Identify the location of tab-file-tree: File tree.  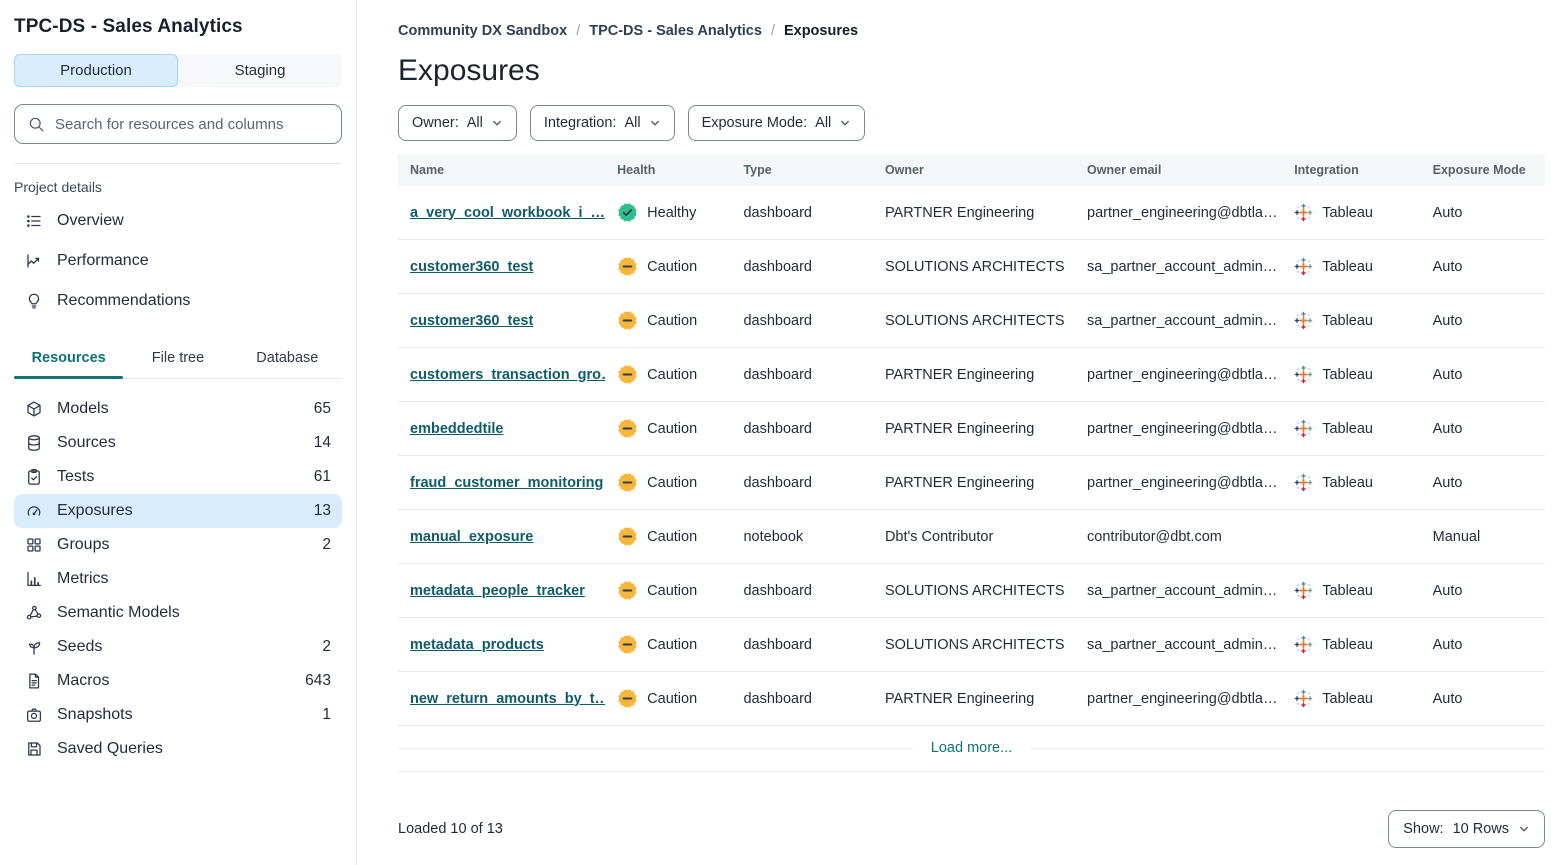
(178, 358).